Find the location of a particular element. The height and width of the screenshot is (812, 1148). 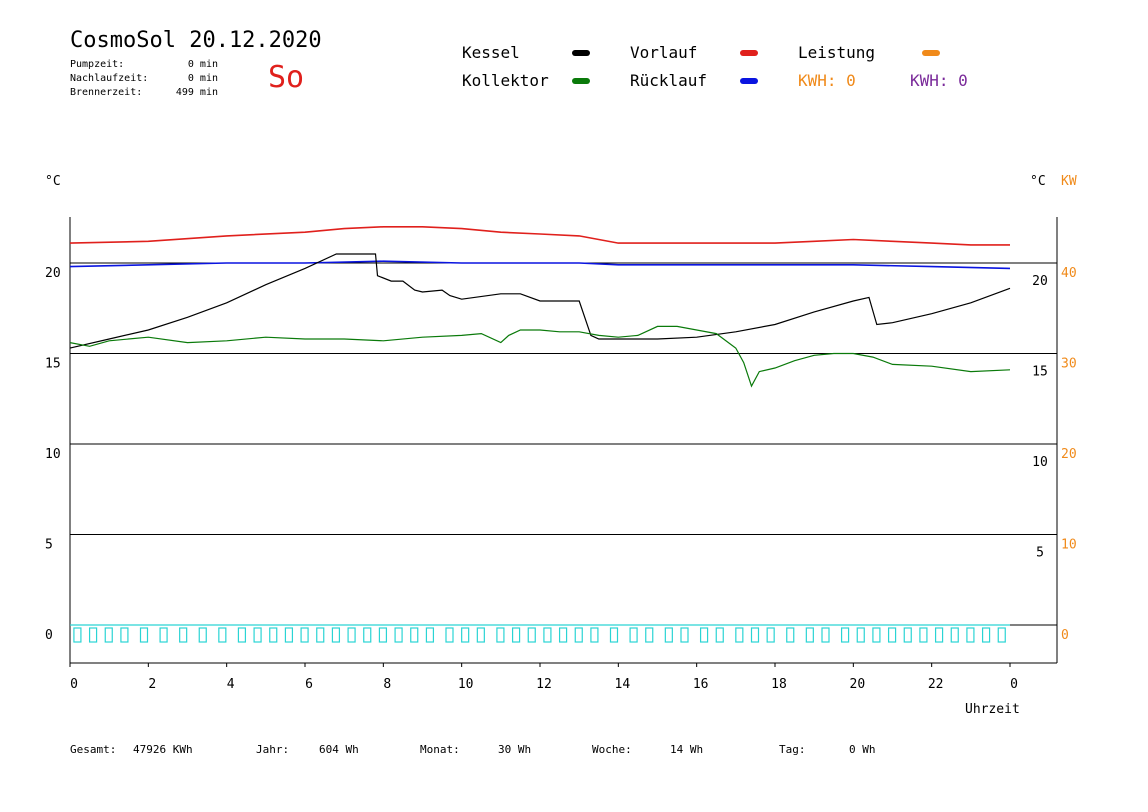

legend-leistung-swatch is located at coordinates (931, 53).